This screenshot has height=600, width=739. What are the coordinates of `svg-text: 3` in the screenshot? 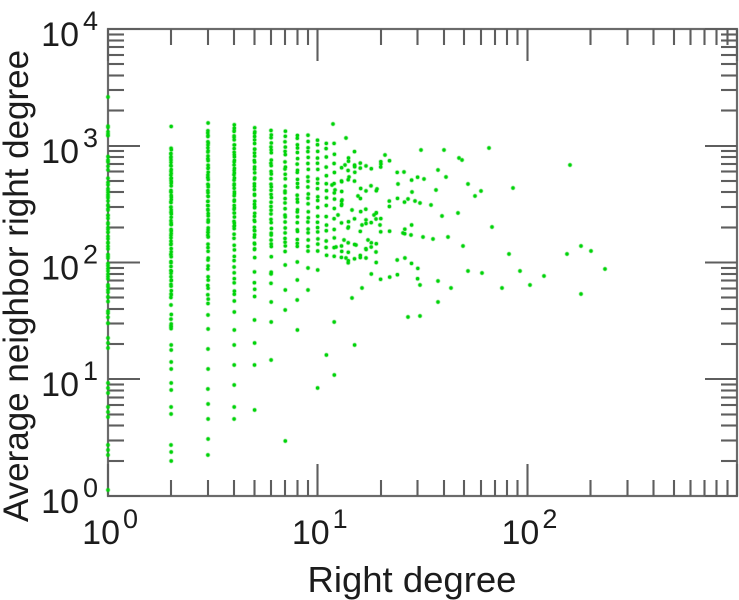 It's located at (90, 138).